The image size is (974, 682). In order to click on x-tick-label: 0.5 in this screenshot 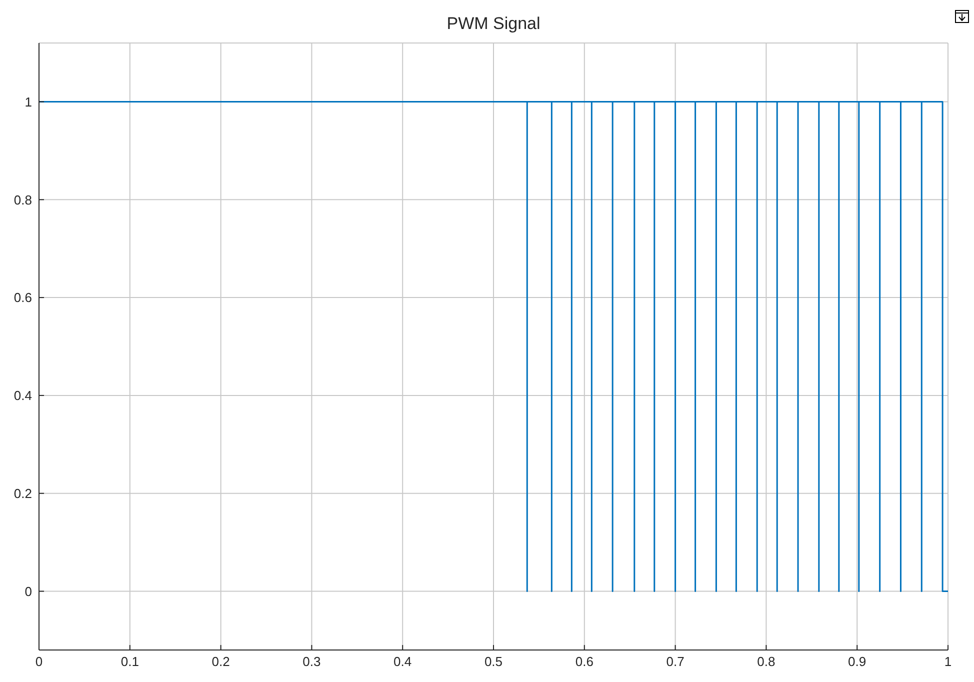, I will do `click(493, 662)`.